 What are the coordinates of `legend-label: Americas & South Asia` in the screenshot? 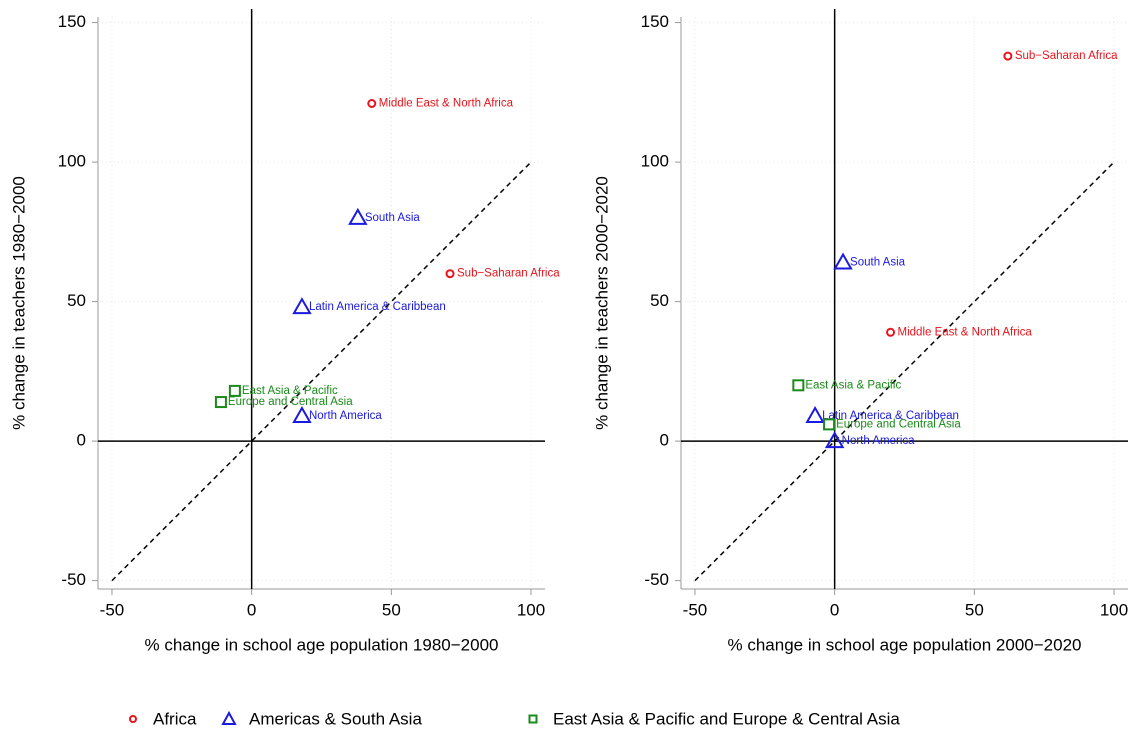 It's located at (335, 718).